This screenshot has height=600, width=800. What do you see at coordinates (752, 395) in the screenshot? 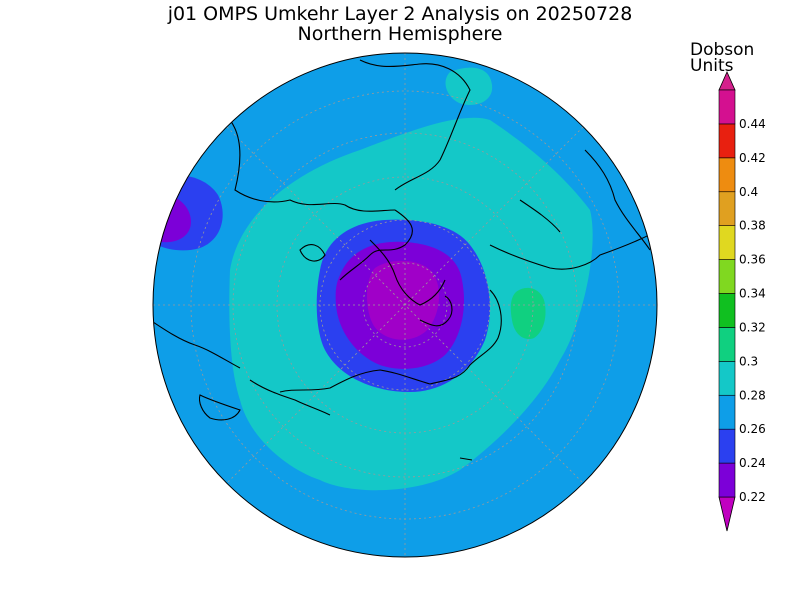
I see `colorbar-tick-label: 0.28` at bounding box center [752, 395].